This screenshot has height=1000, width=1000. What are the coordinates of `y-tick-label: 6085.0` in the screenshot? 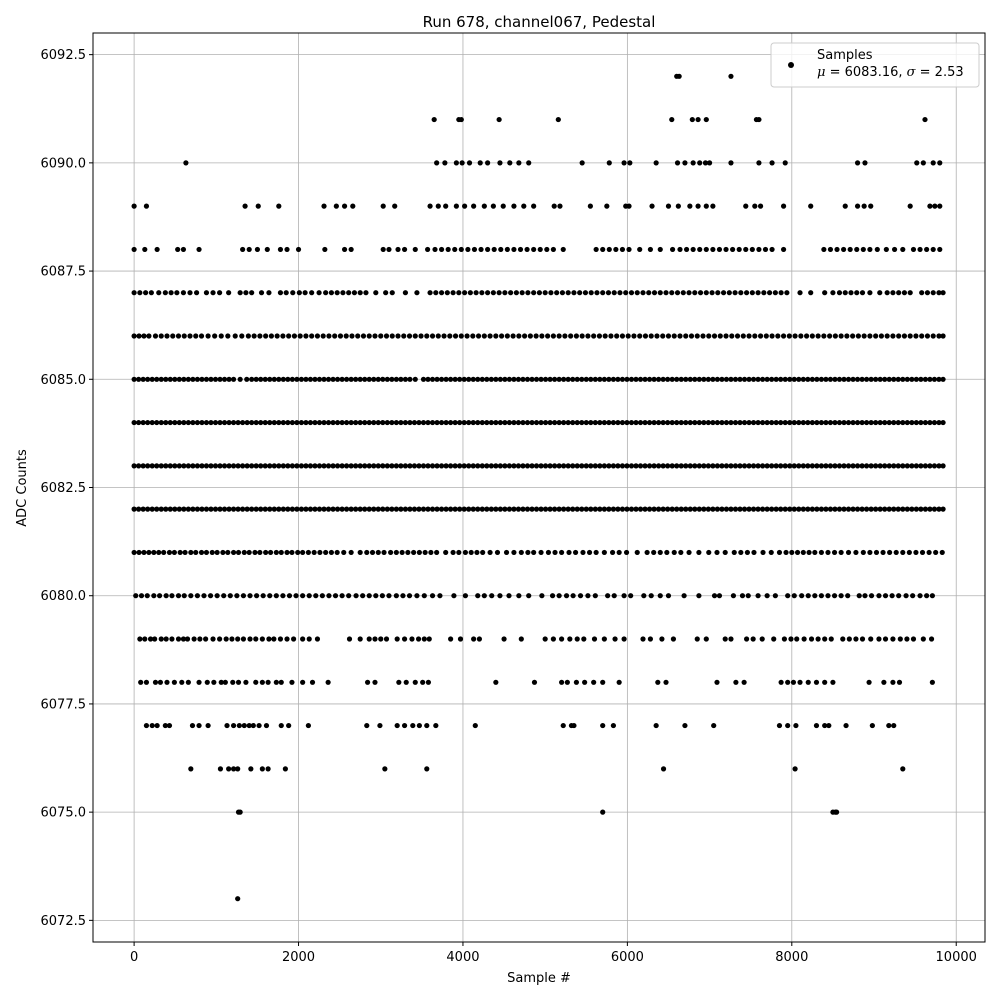 It's located at (64, 380).